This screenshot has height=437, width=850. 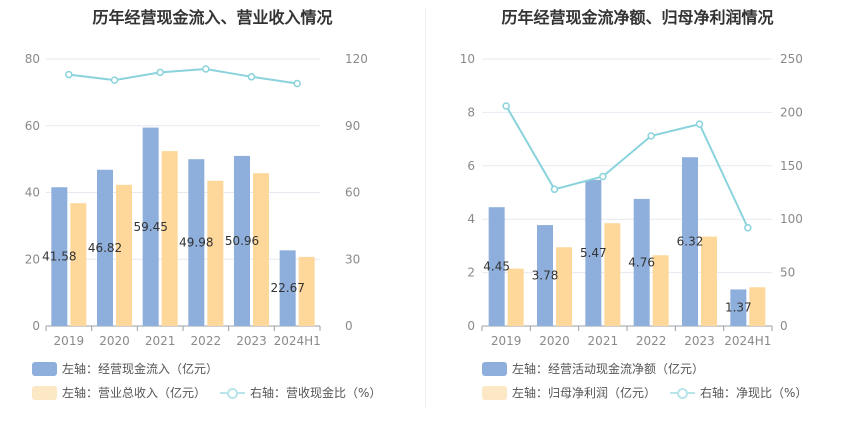 I want to click on y-right-tick-label: 30, so click(x=352, y=259).